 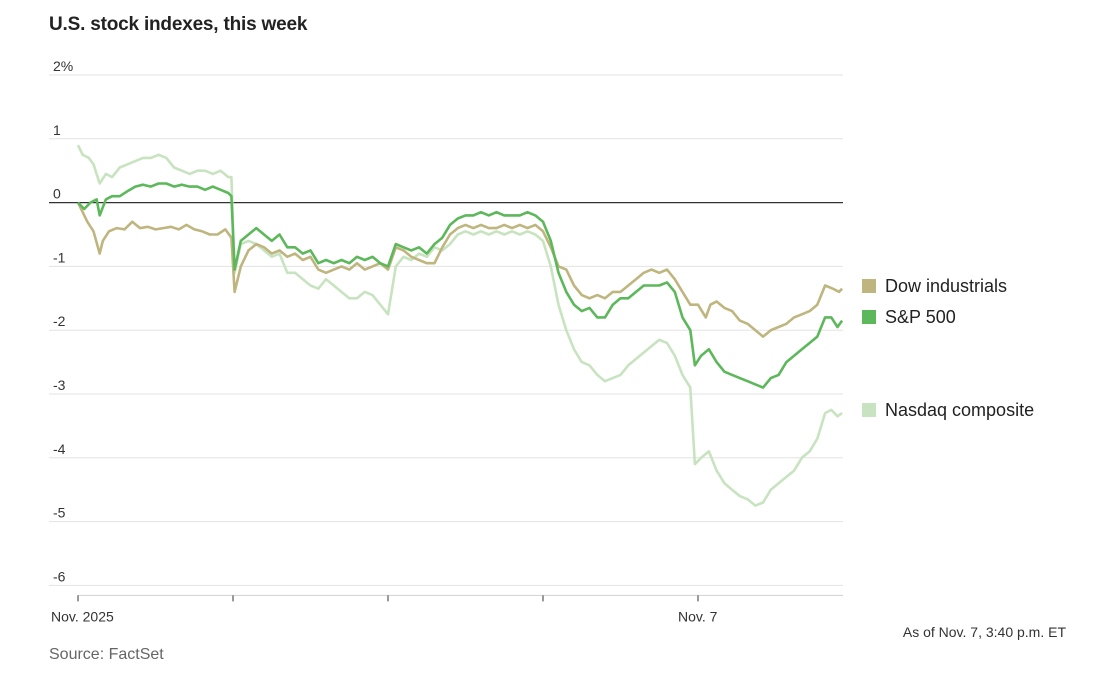 I want to click on y-tick-label: 0, so click(x=57, y=194).